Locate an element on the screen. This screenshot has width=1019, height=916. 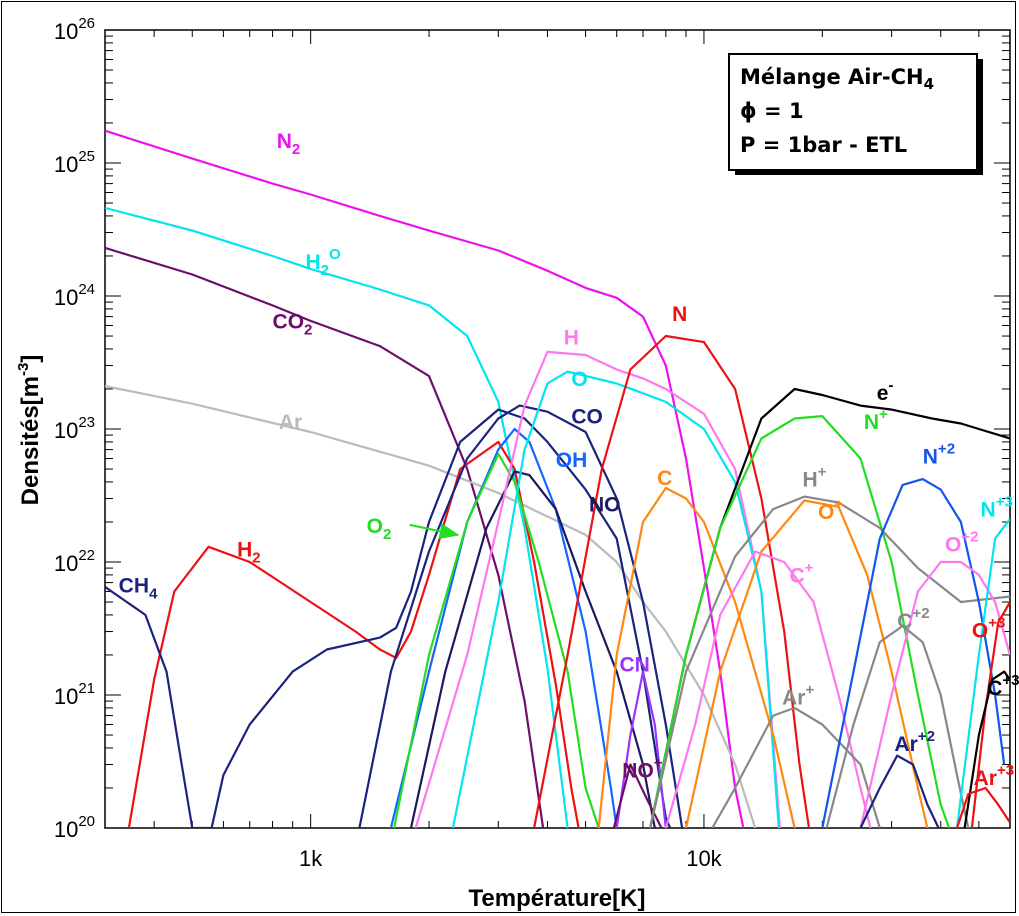
series-label-o-2: O+2 is located at coordinates (962, 542).